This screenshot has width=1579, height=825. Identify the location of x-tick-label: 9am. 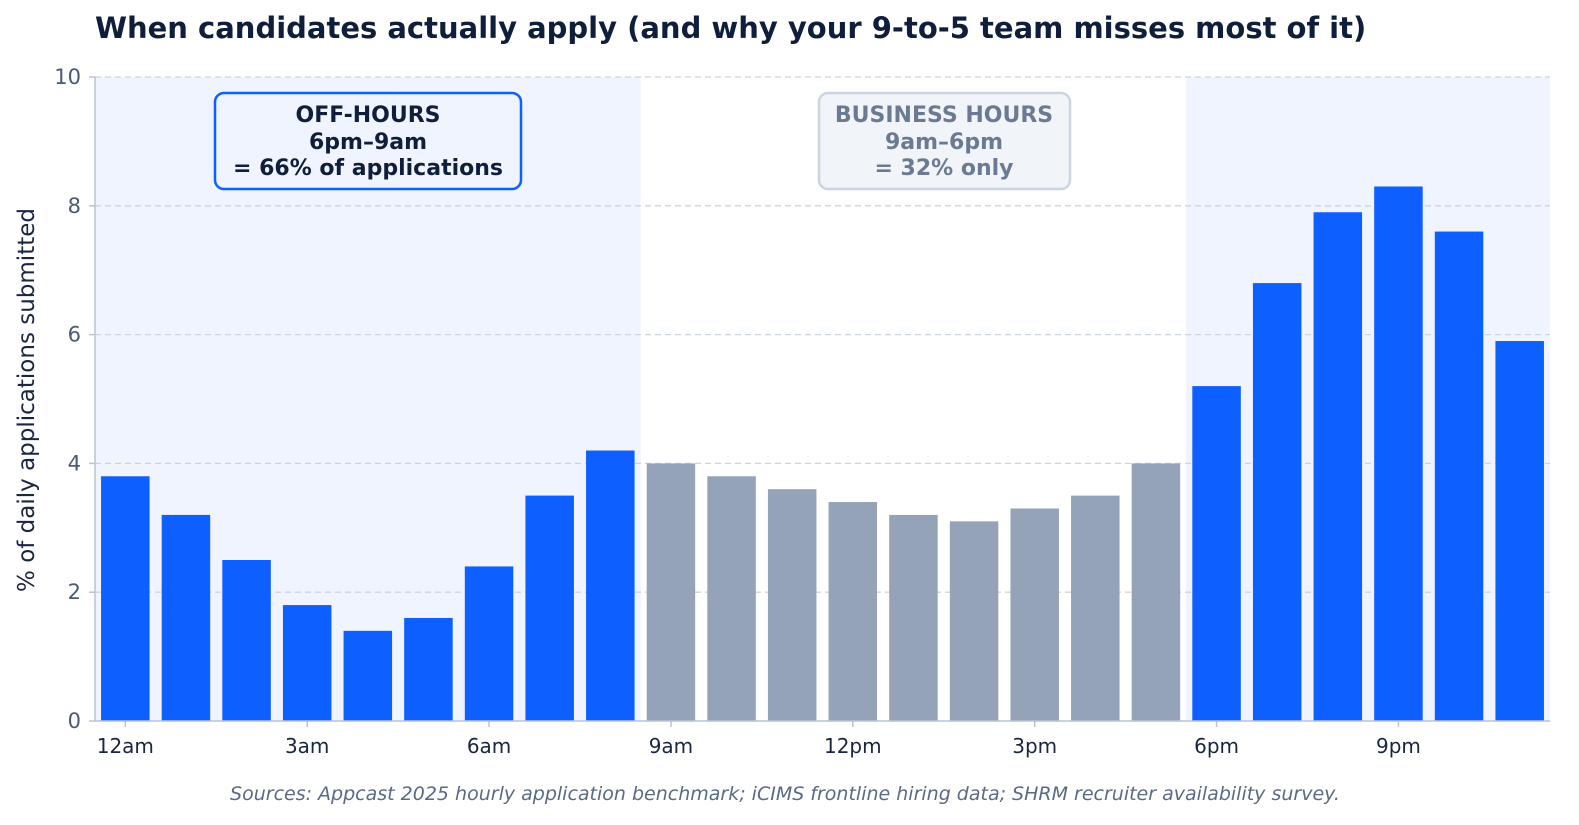
(671, 746).